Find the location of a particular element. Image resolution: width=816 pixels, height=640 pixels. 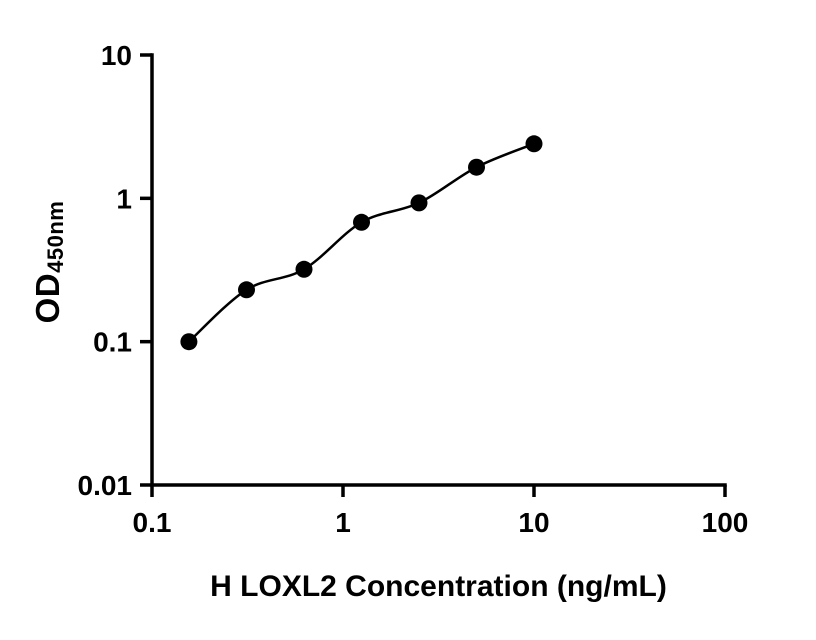

x-tick-label: 10 is located at coordinates (533, 522).